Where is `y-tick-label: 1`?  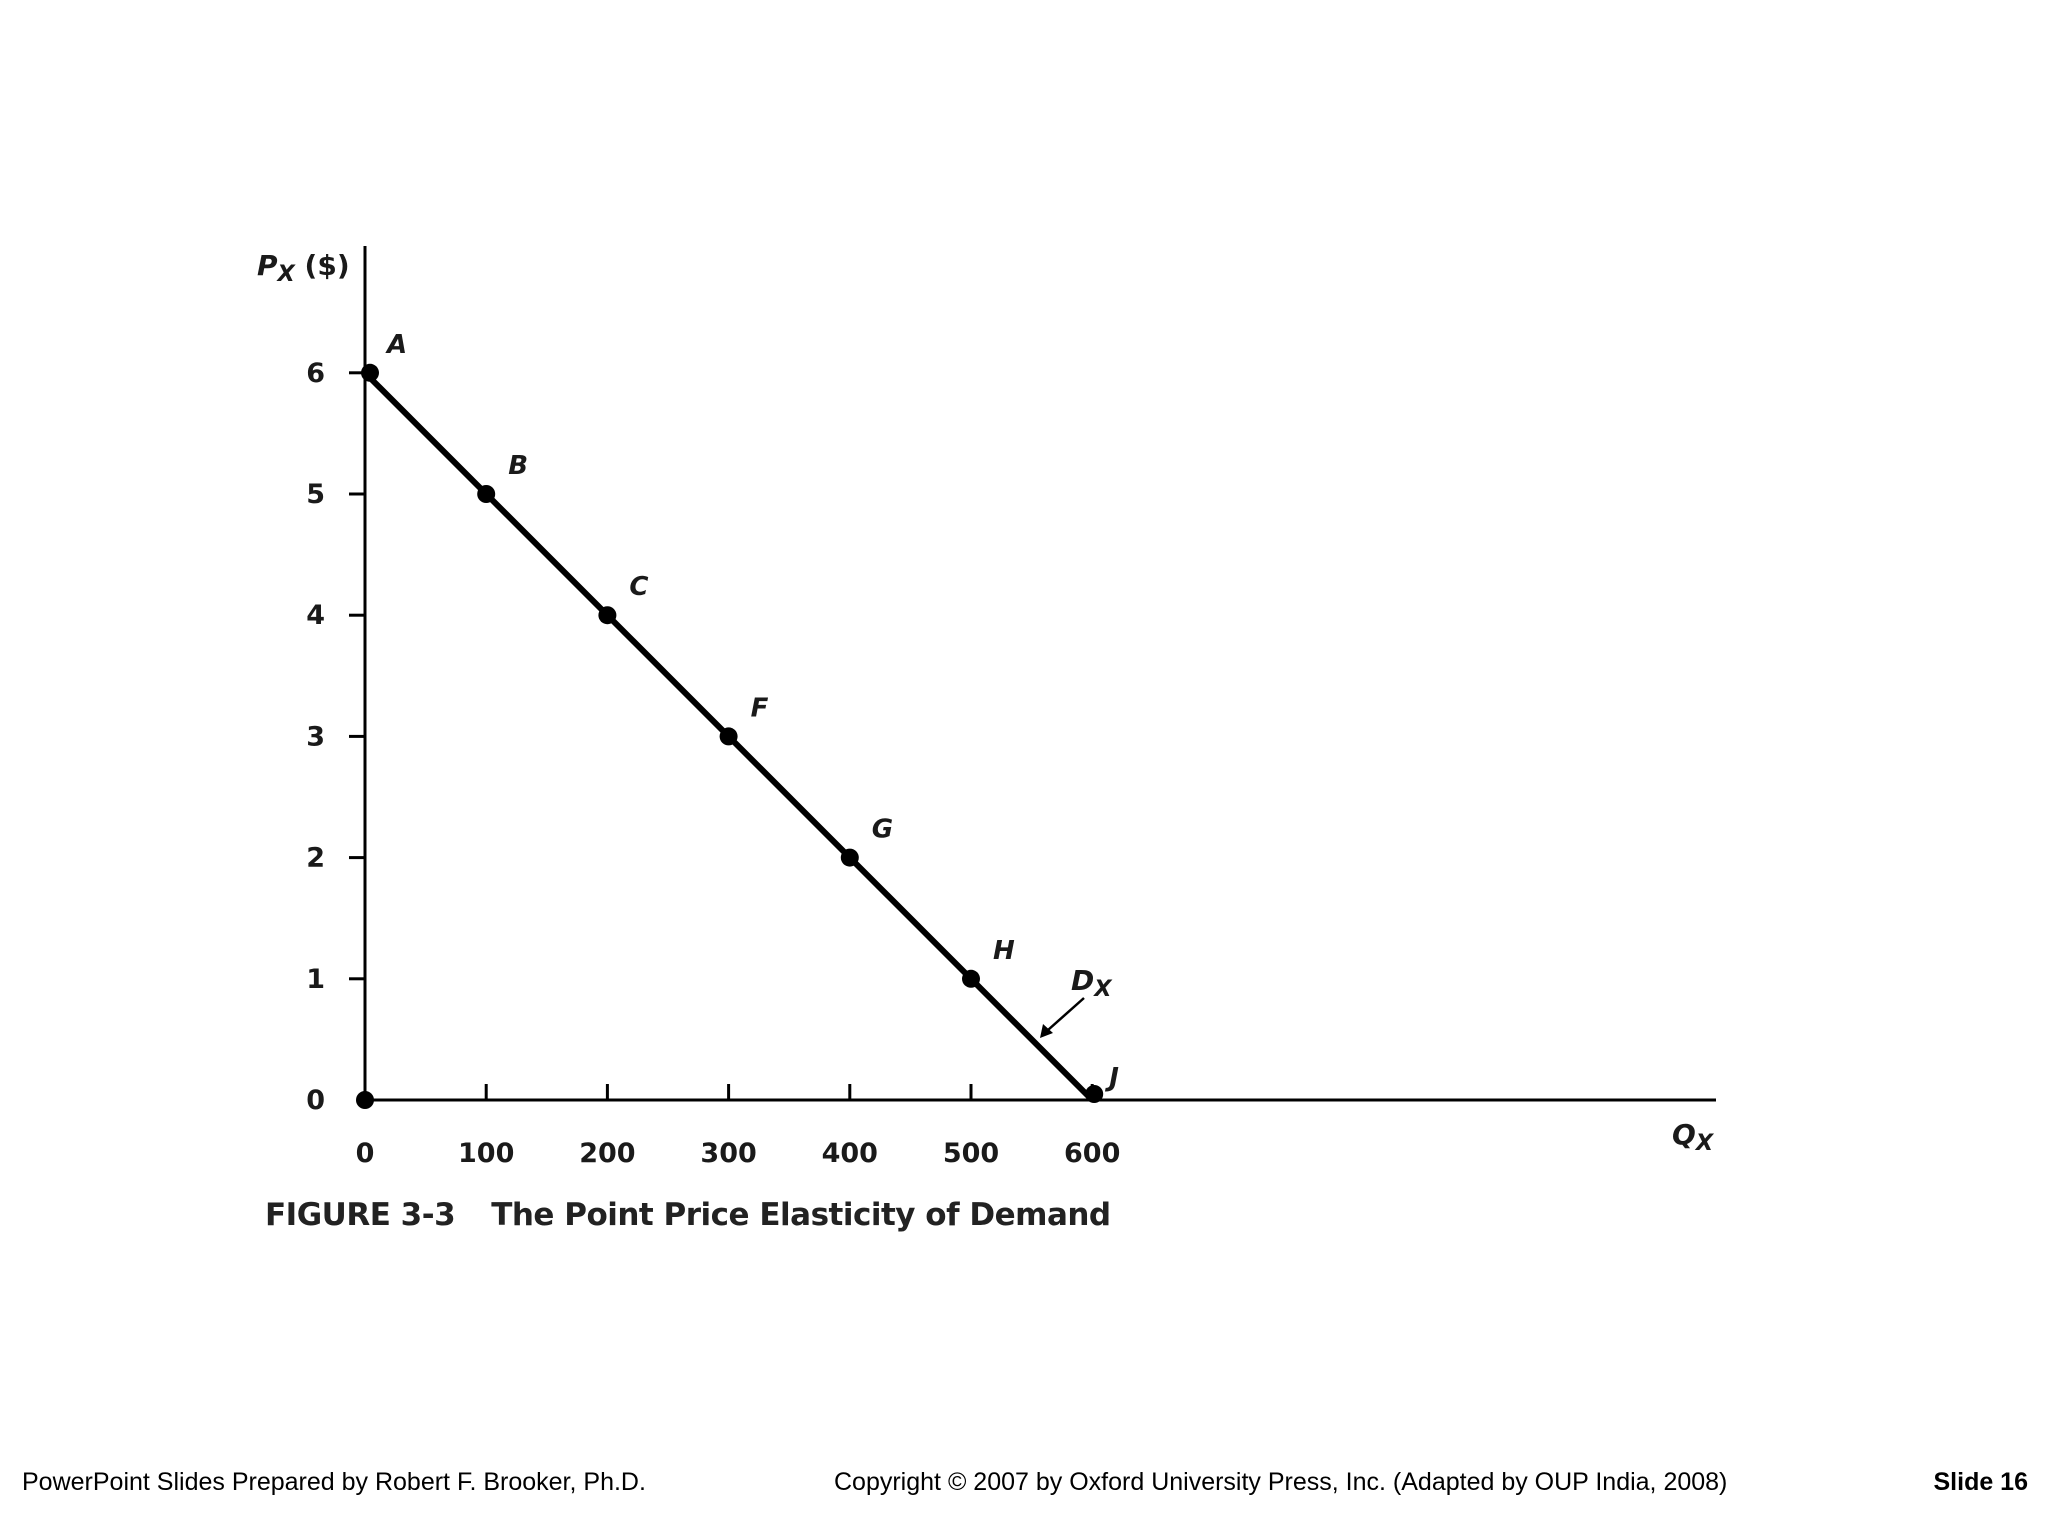 y-tick-label: 1 is located at coordinates (315, 979).